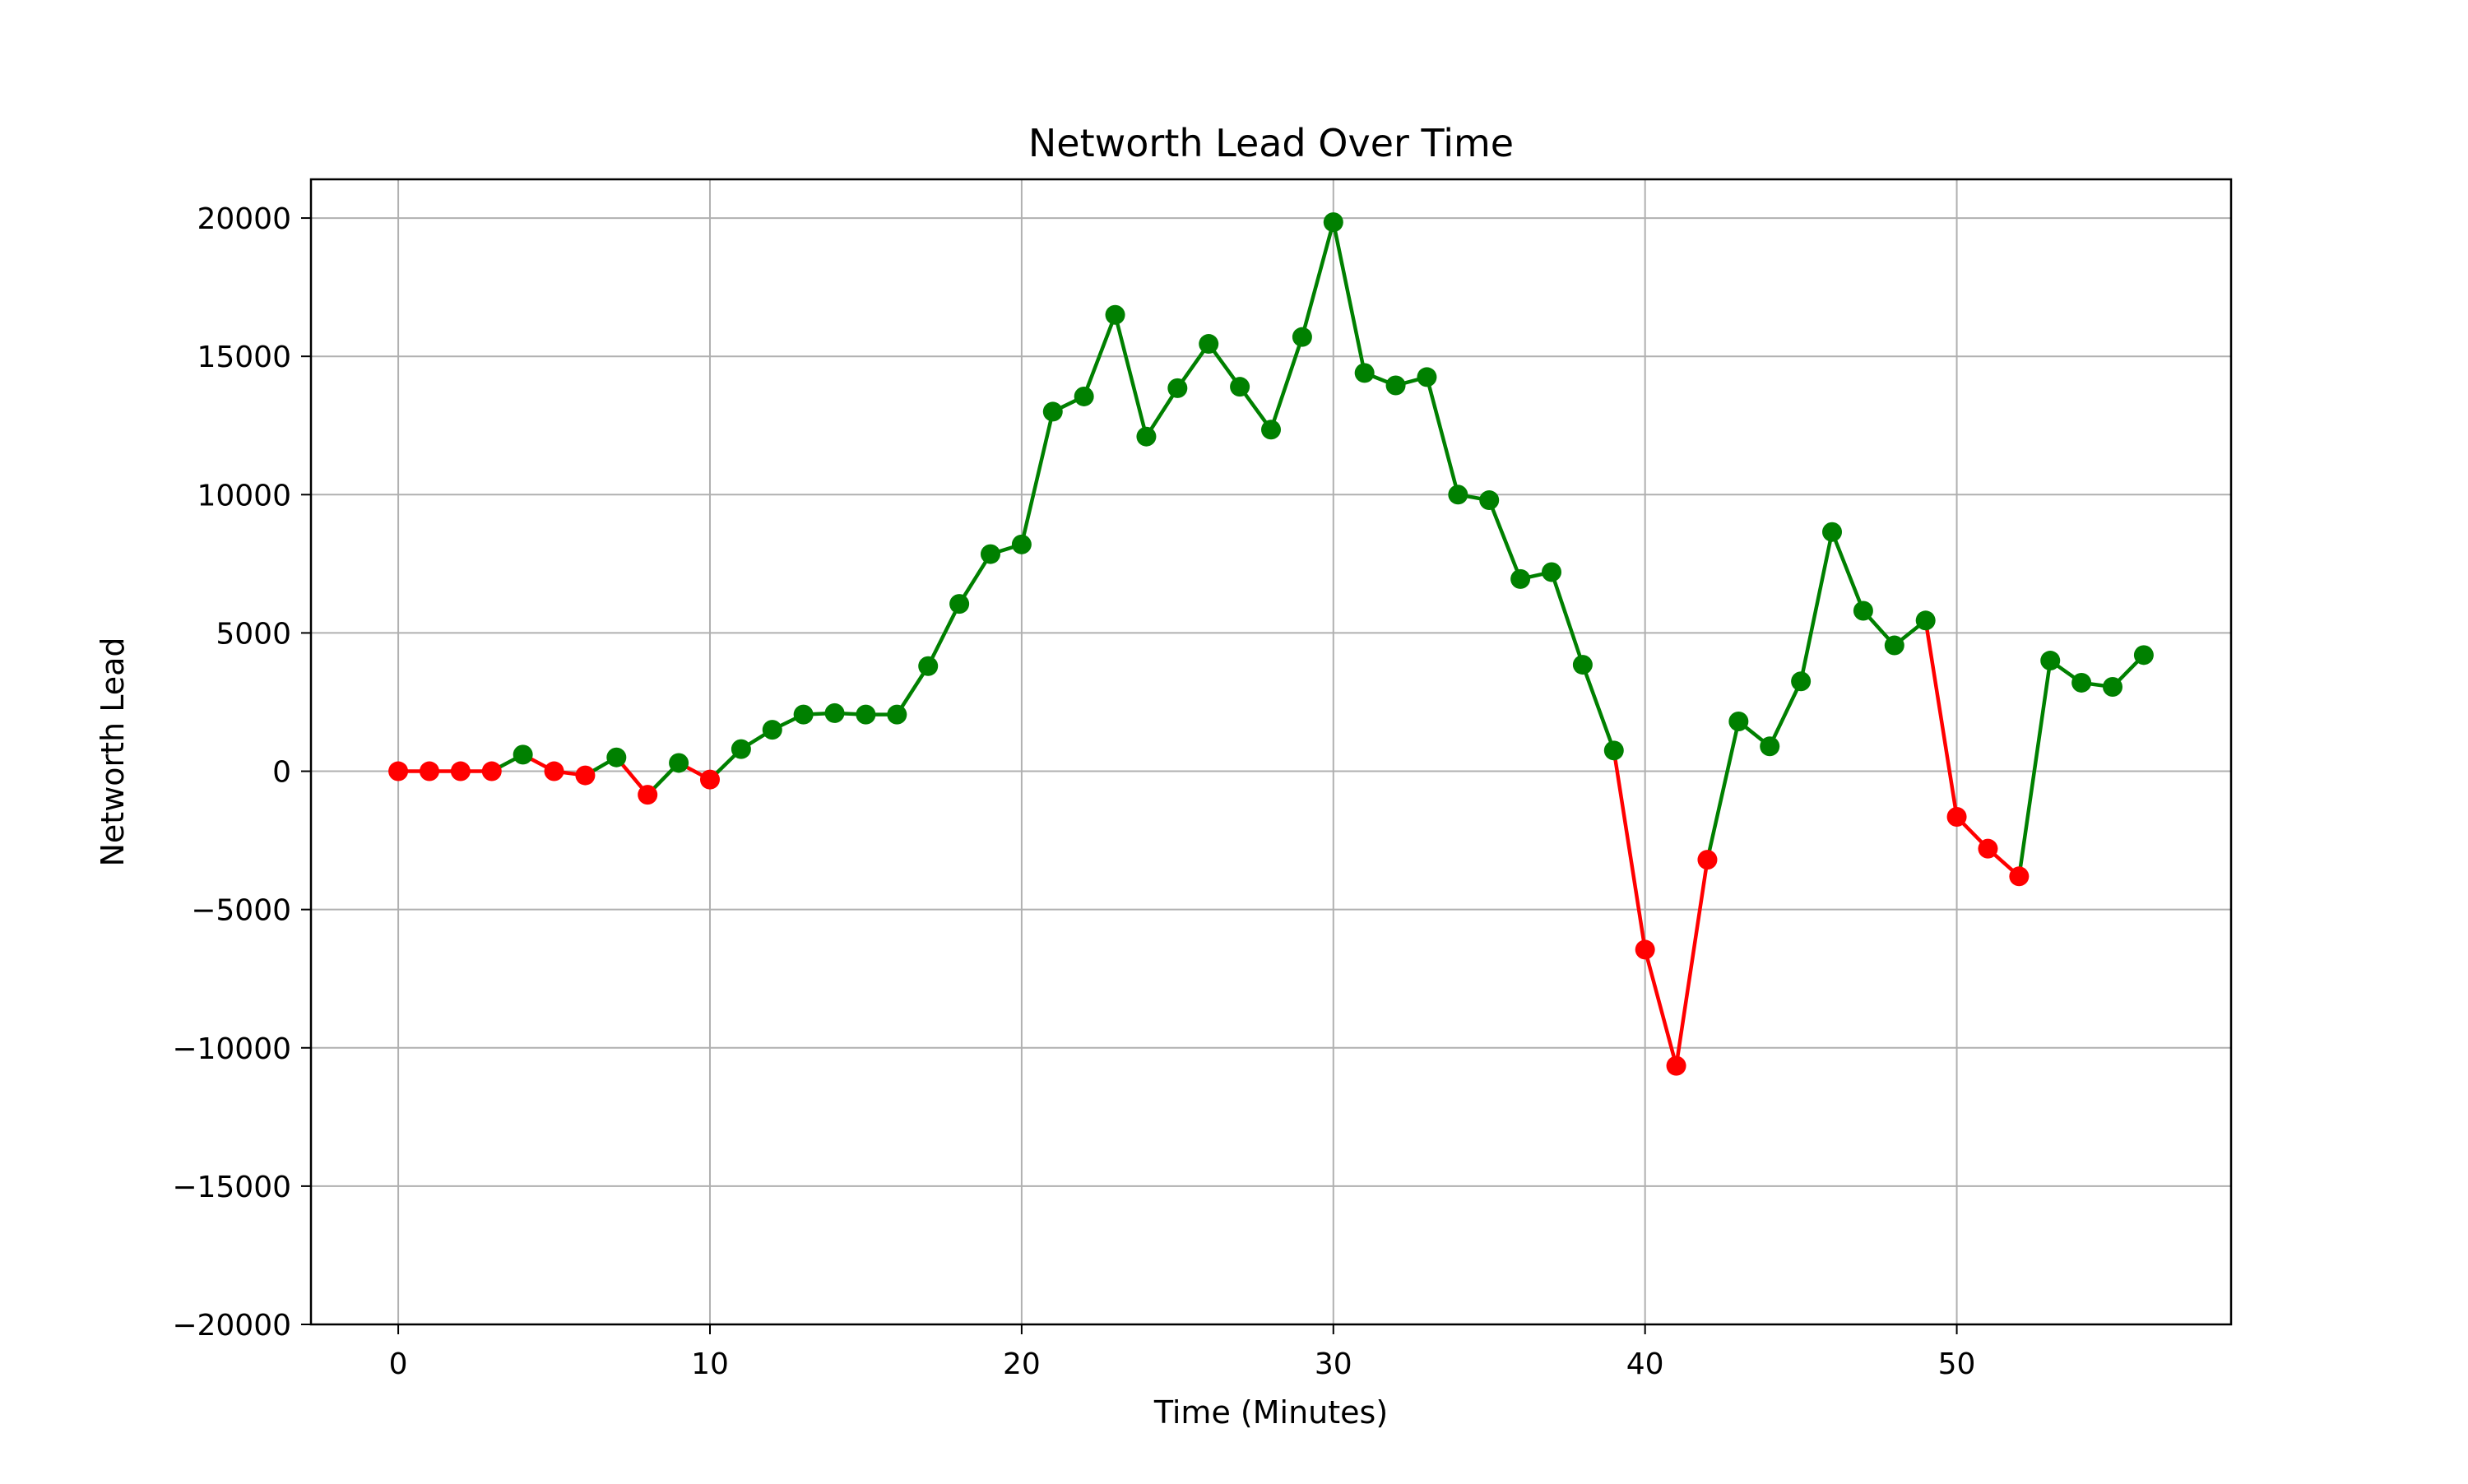 This screenshot has width=2468, height=1484. What do you see at coordinates (710, 1364) in the screenshot?
I see `x-tick-label: 10` at bounding box center [710, 1364].